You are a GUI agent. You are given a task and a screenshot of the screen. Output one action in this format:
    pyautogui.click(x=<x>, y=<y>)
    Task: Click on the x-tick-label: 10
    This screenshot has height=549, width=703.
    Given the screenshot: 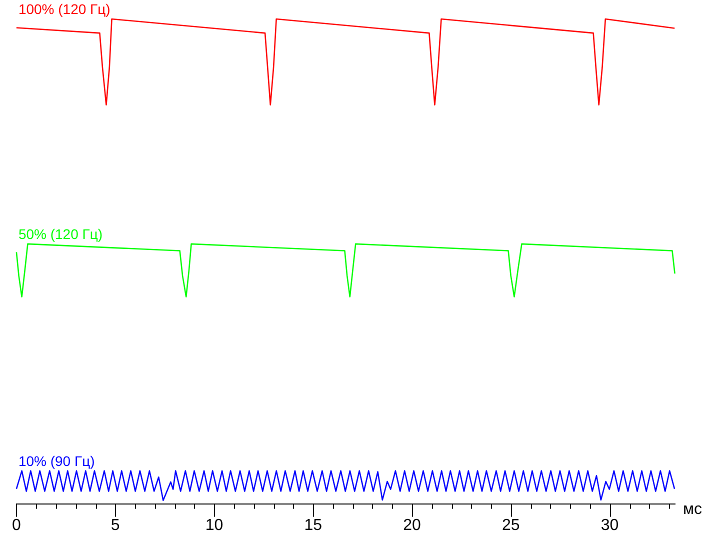 What is the action you would take?
    pyautogui.click(x=214, y=525)
    